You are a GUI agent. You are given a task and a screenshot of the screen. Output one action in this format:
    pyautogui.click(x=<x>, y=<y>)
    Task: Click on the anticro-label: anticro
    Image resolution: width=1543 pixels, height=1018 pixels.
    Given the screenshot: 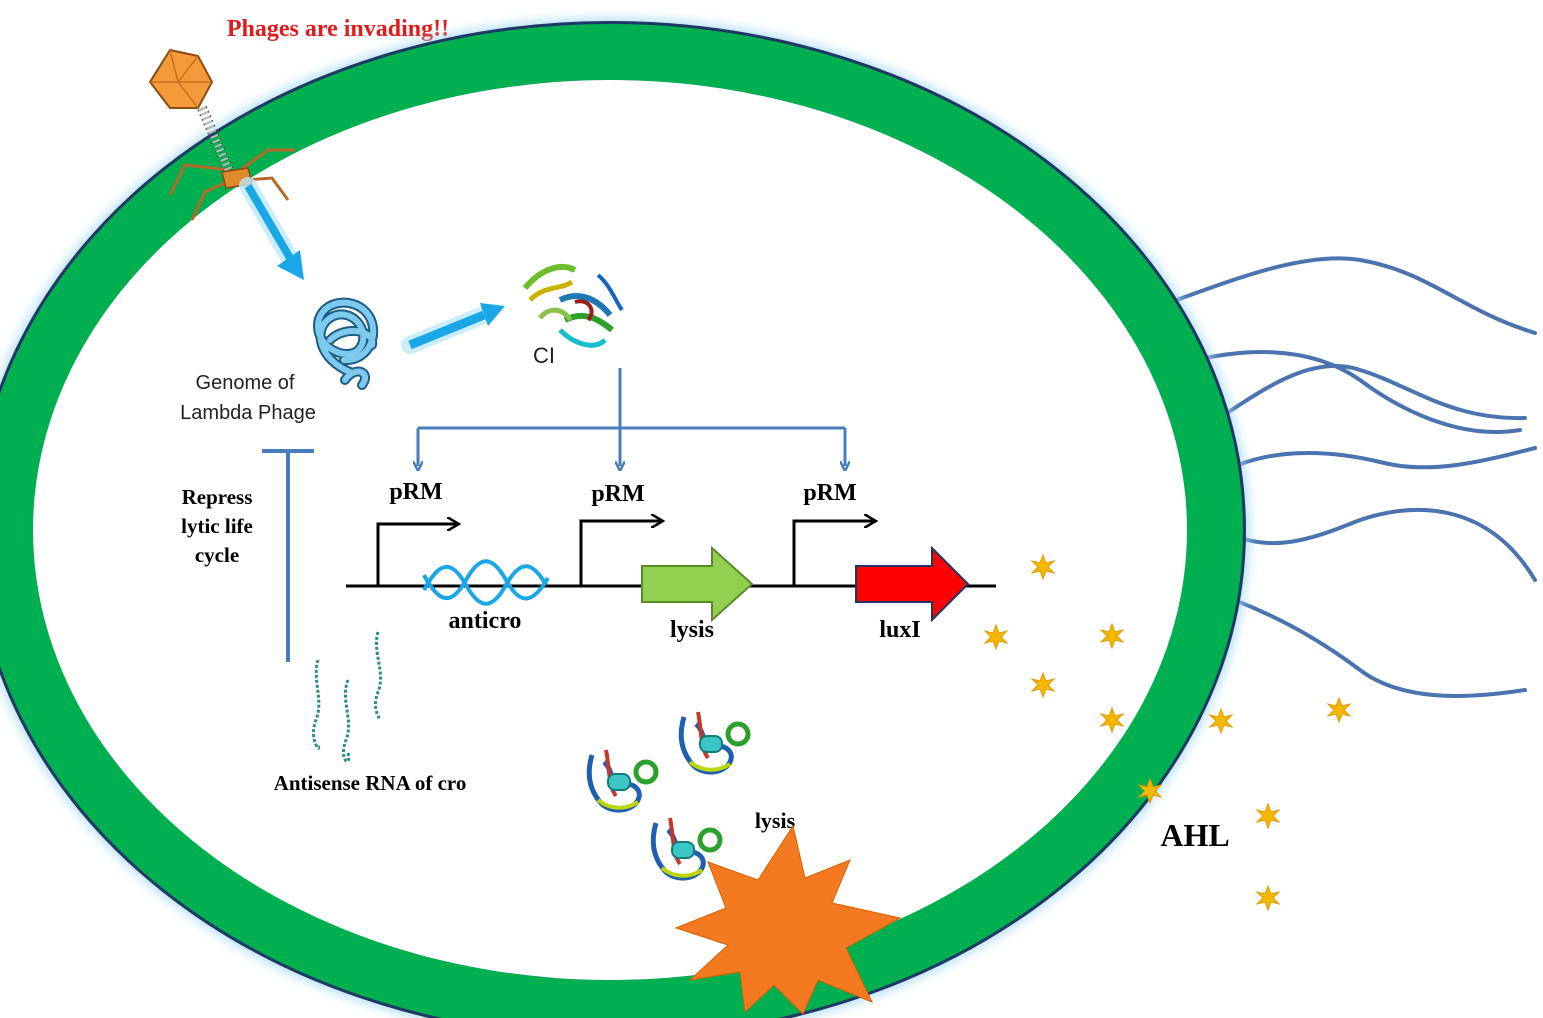 What is the action you would take?
    pyautogui.click(x=485, y=621)
    